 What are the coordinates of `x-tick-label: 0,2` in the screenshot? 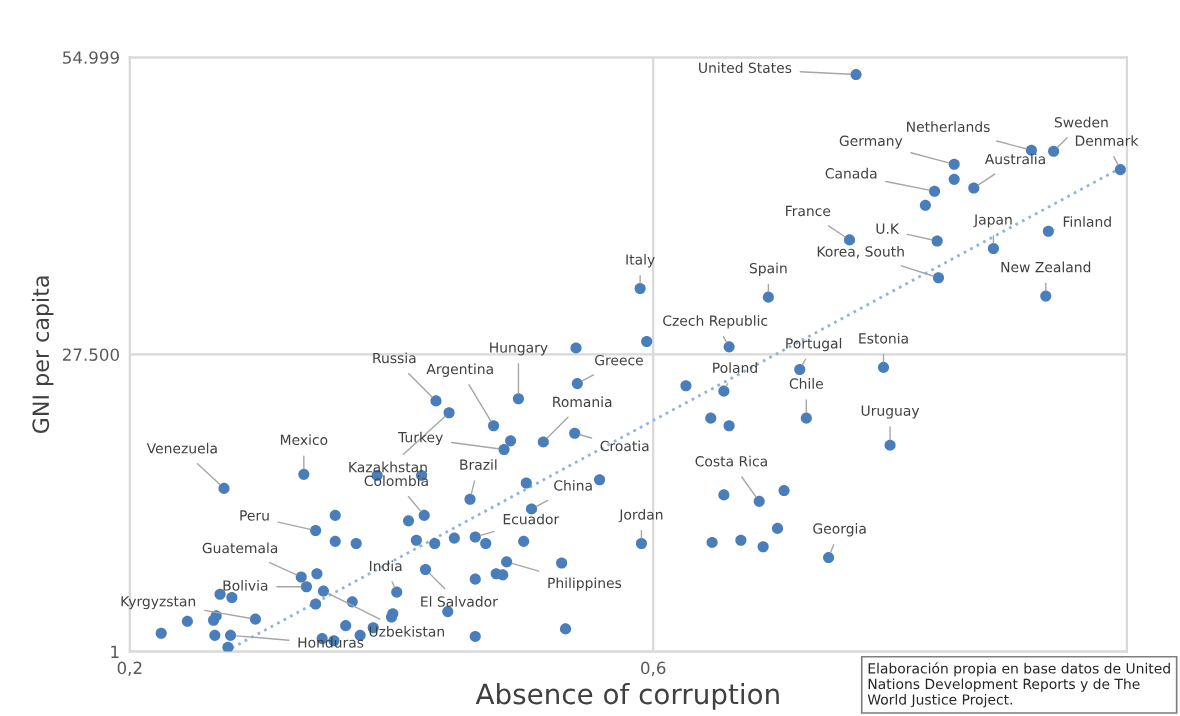 It's located at (129, 668).